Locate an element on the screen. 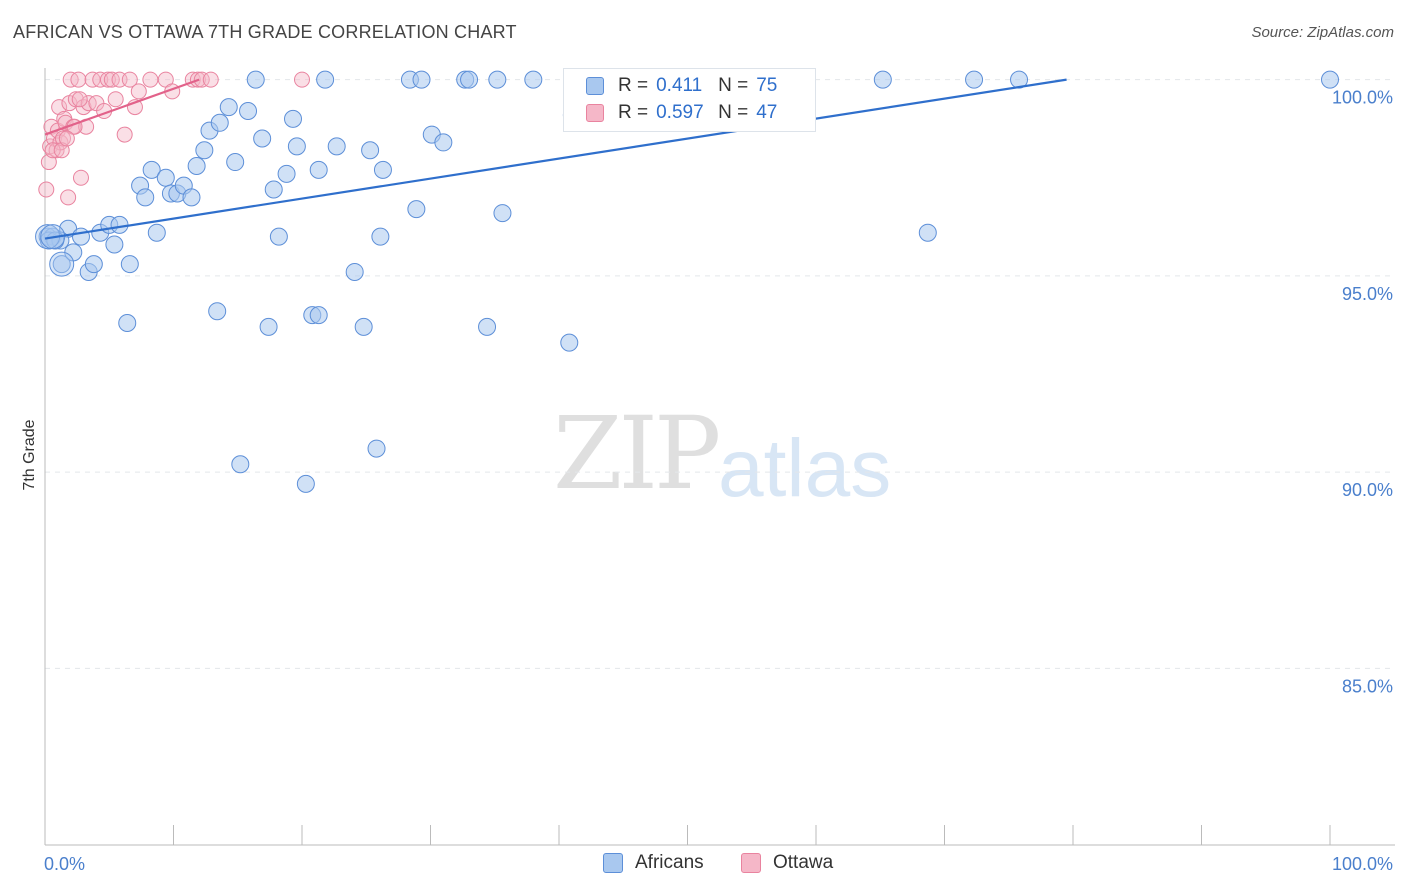 The image size is (1406, 892). bottom-legend-ottawa: Ottawa is located at coordinates (787, 863).